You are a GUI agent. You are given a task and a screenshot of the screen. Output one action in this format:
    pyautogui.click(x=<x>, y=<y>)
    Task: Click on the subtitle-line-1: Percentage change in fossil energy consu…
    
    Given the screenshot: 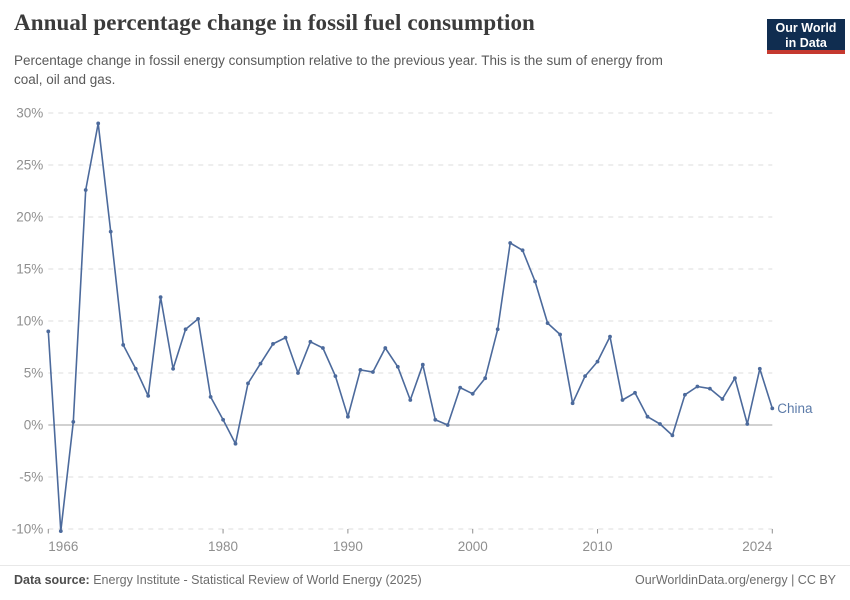 What is the action you would take?
    pyautogui.click(x=338, y=60)
    